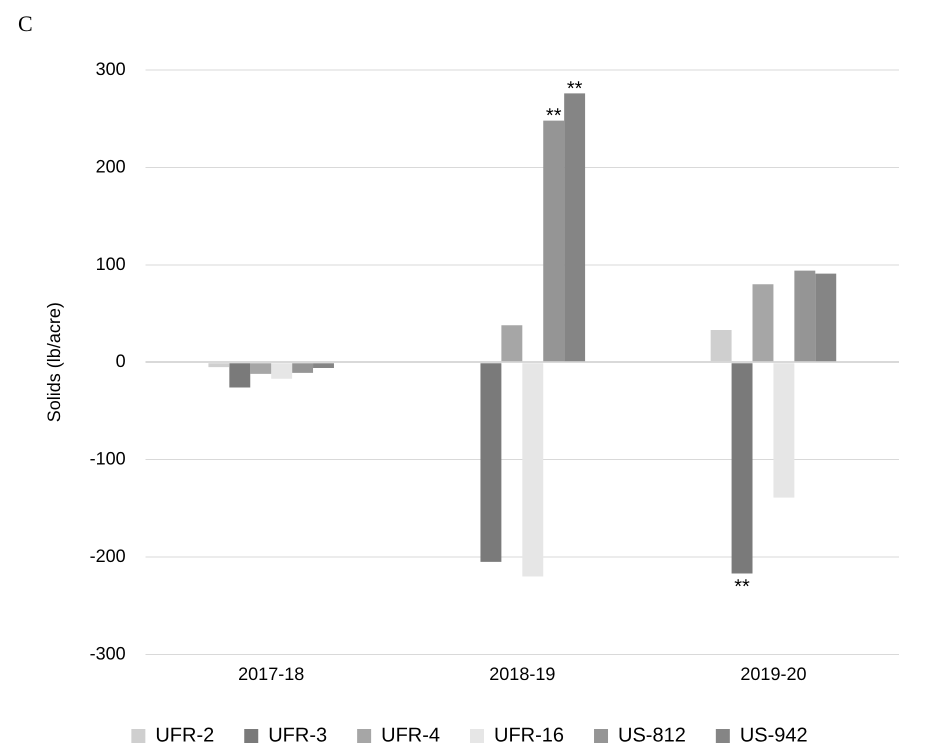 Image resolution: width=929 pixels, height=756 pixels. I want to click on text: C, so click(25, 23).